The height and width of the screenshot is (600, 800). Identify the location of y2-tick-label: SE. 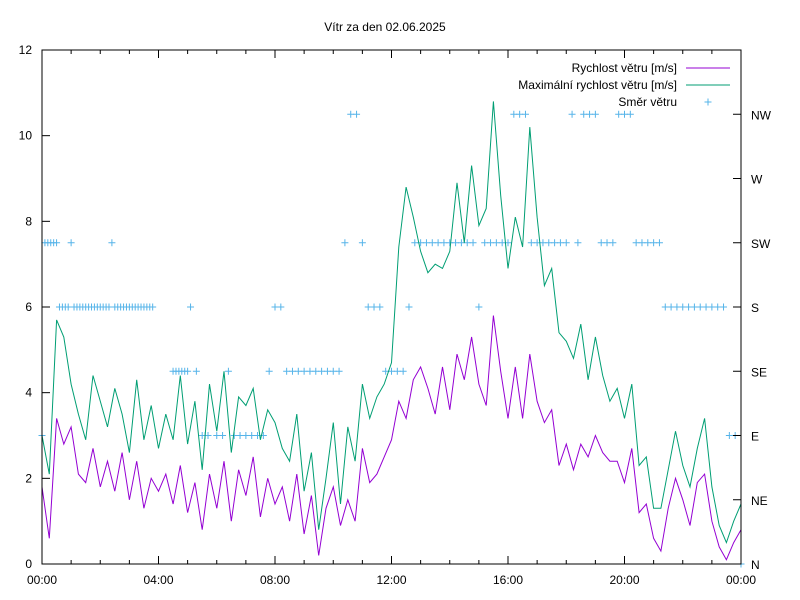
(759, 372).